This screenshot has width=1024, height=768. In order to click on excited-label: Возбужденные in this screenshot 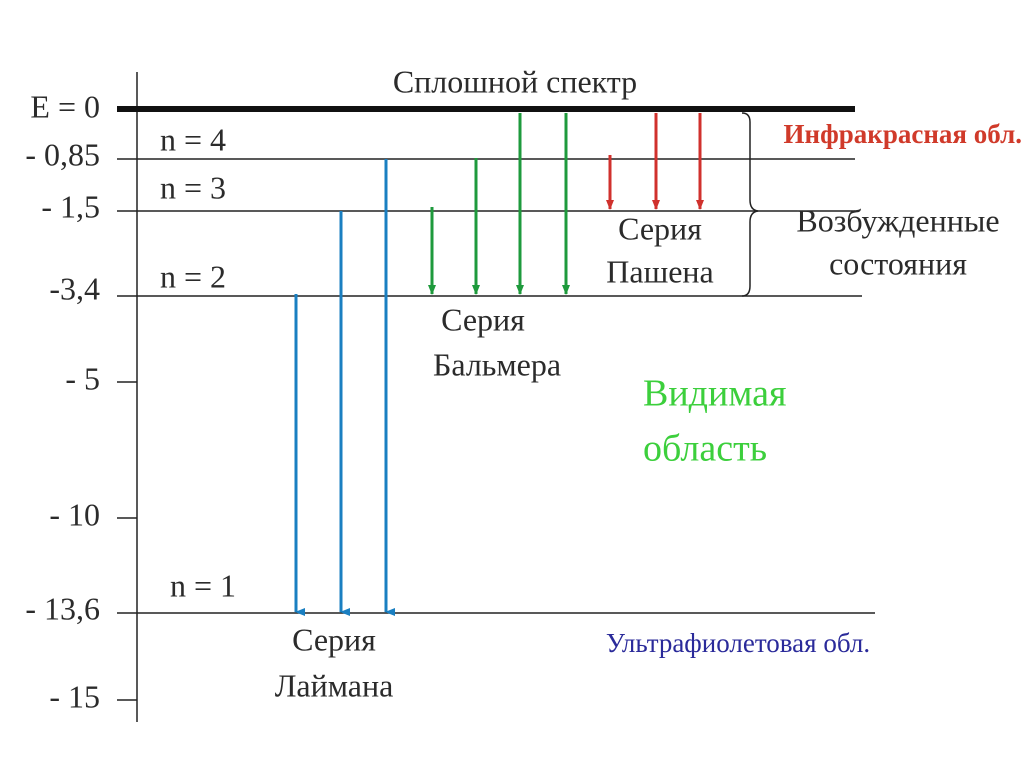, I will do `click(897, 220)`.